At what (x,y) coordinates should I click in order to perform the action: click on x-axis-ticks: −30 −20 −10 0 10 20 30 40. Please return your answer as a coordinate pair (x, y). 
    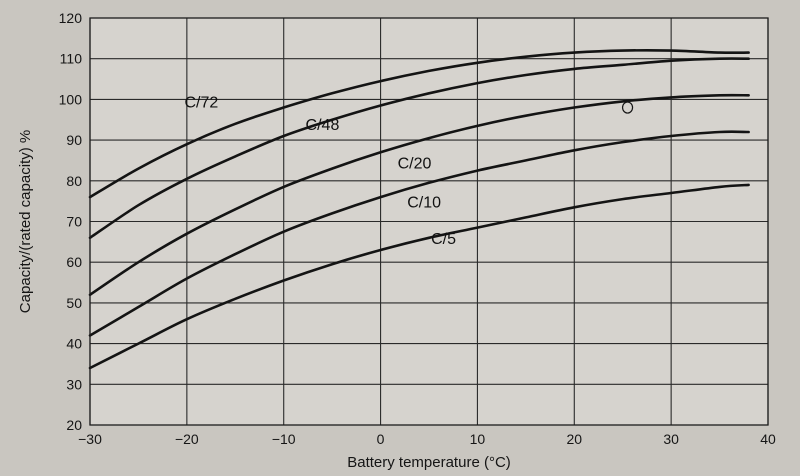
    Looking at the image, I should click on (427, 439).